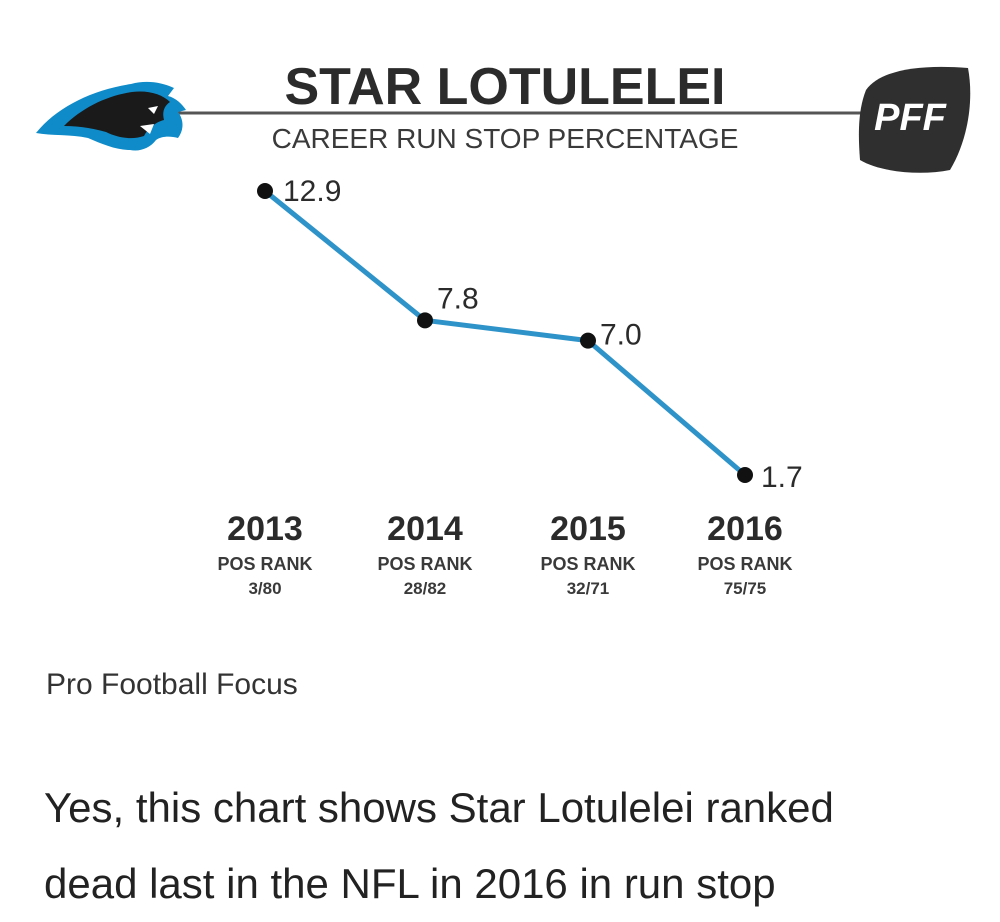  What do you see at coordinates (588, 529) in the screenshot?
I see `x-tick-label: 2015` at bounding box center [588, 529].